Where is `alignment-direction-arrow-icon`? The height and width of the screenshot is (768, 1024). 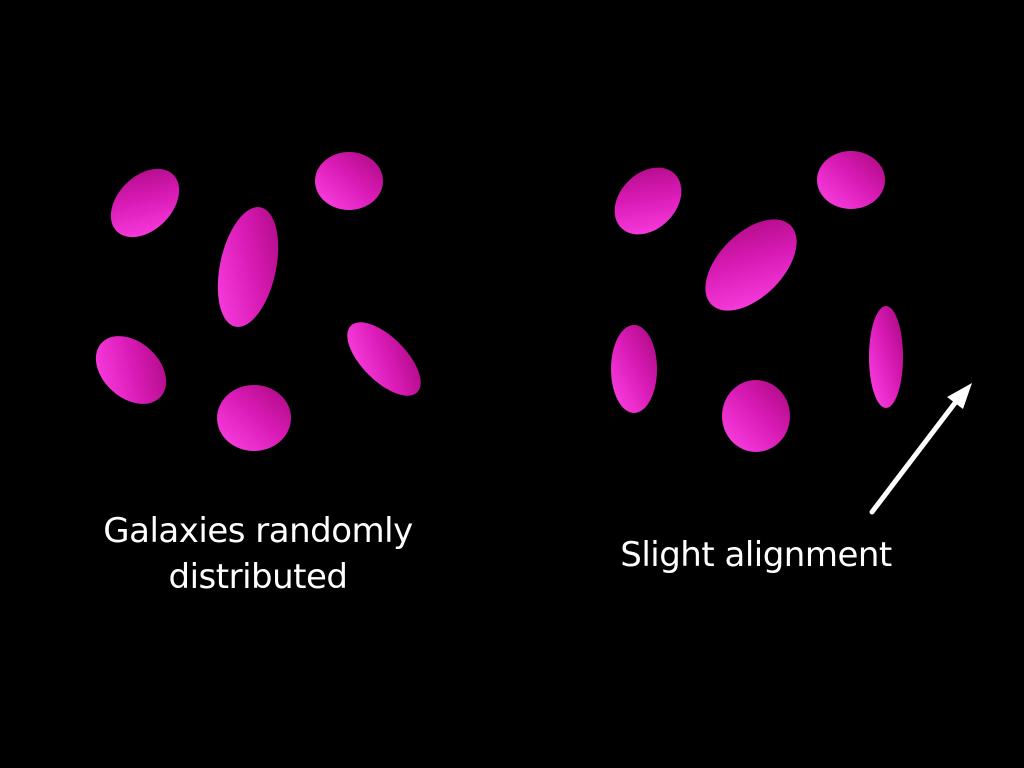 alignment-direction-arrow-icon is located at coordinates (920, 449).